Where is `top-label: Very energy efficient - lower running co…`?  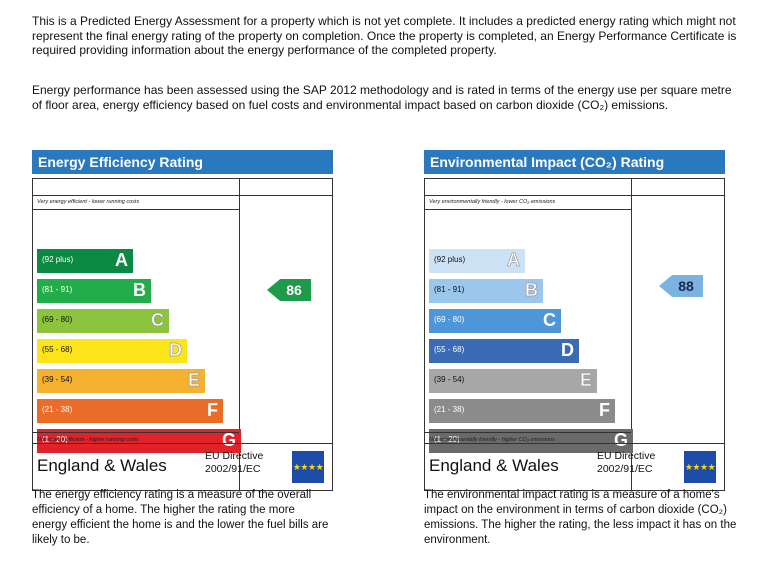 top-label: Very energy efficient - lower running co… is located at coordinates (88, 202).